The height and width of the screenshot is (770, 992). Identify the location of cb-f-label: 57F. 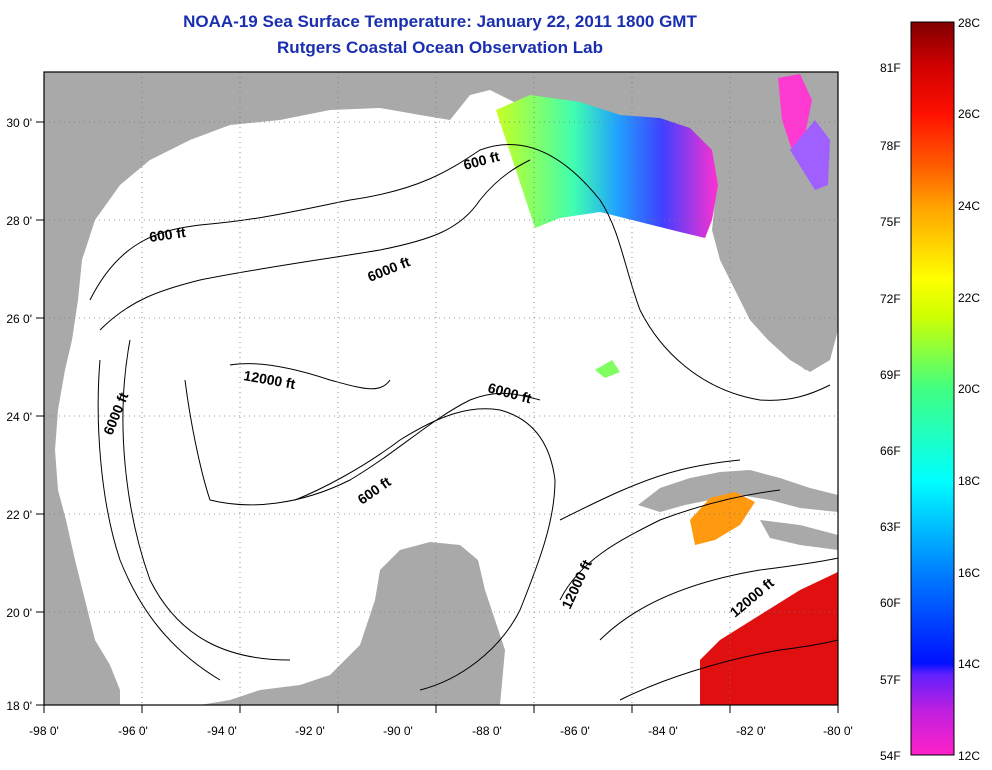
(890, 680).